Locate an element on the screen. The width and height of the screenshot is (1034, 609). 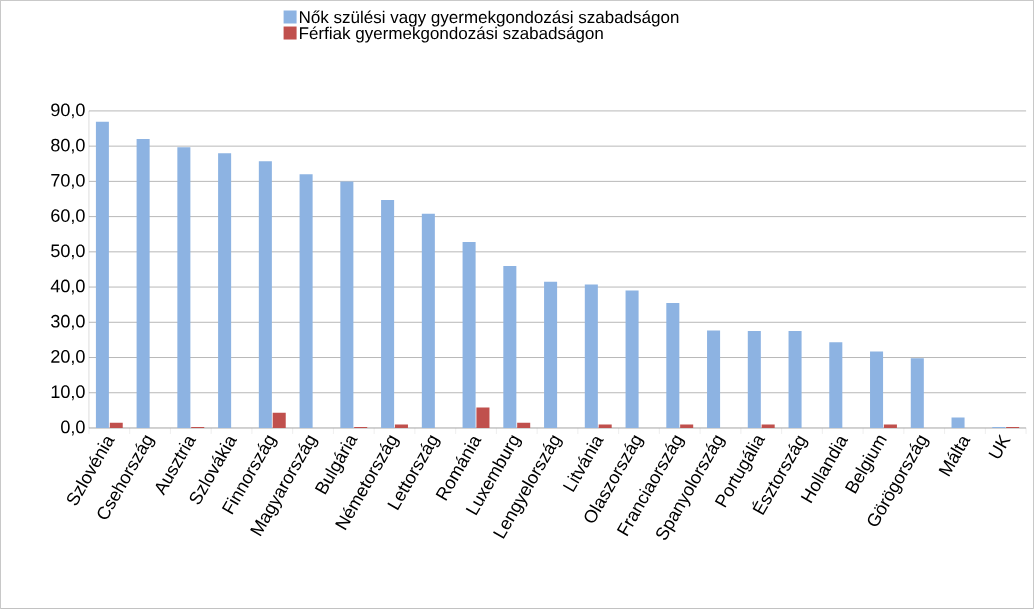
y-tick-label: 40,0 is located at coordinates (67, 287).